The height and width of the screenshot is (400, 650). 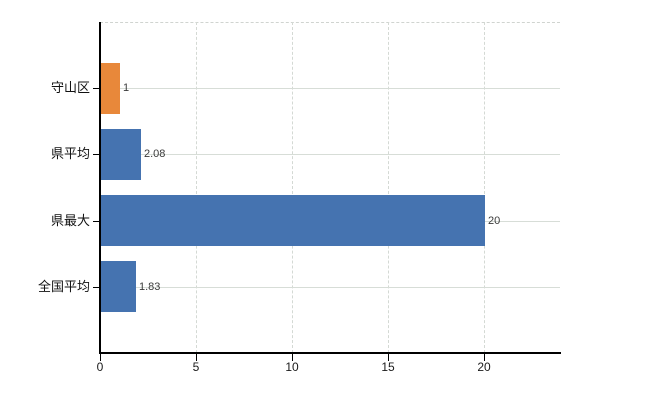 What do you see at coordinates (70, 87) in the screenshot?
I see `category-label-守山区: 守山区` at bounding box center [70, 87].